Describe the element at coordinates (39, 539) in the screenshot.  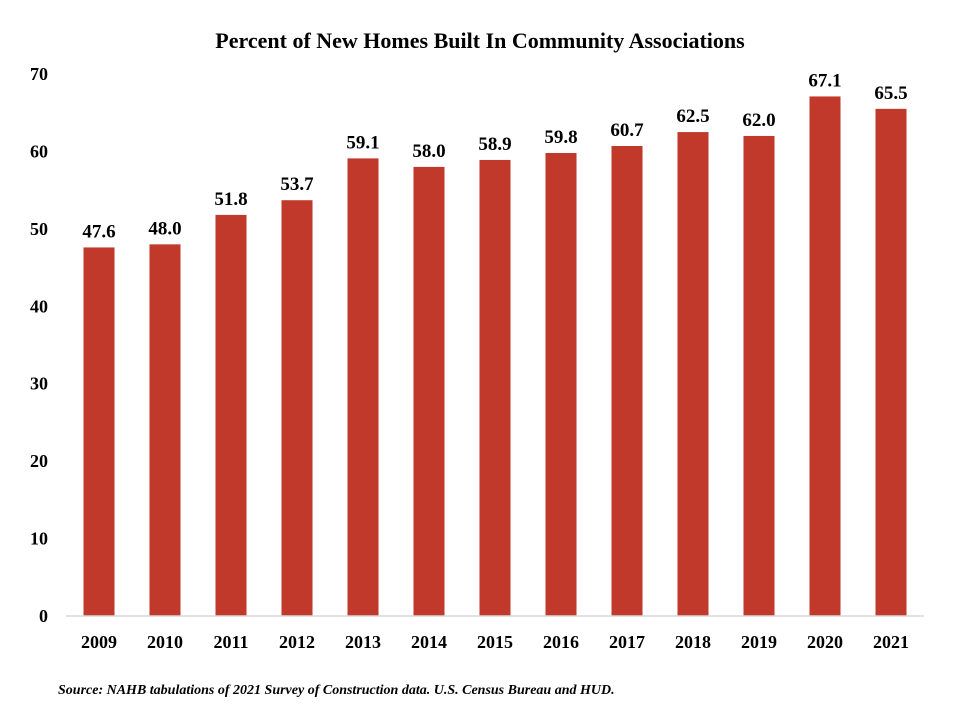
I see `y-tick-label: 10` at that location.